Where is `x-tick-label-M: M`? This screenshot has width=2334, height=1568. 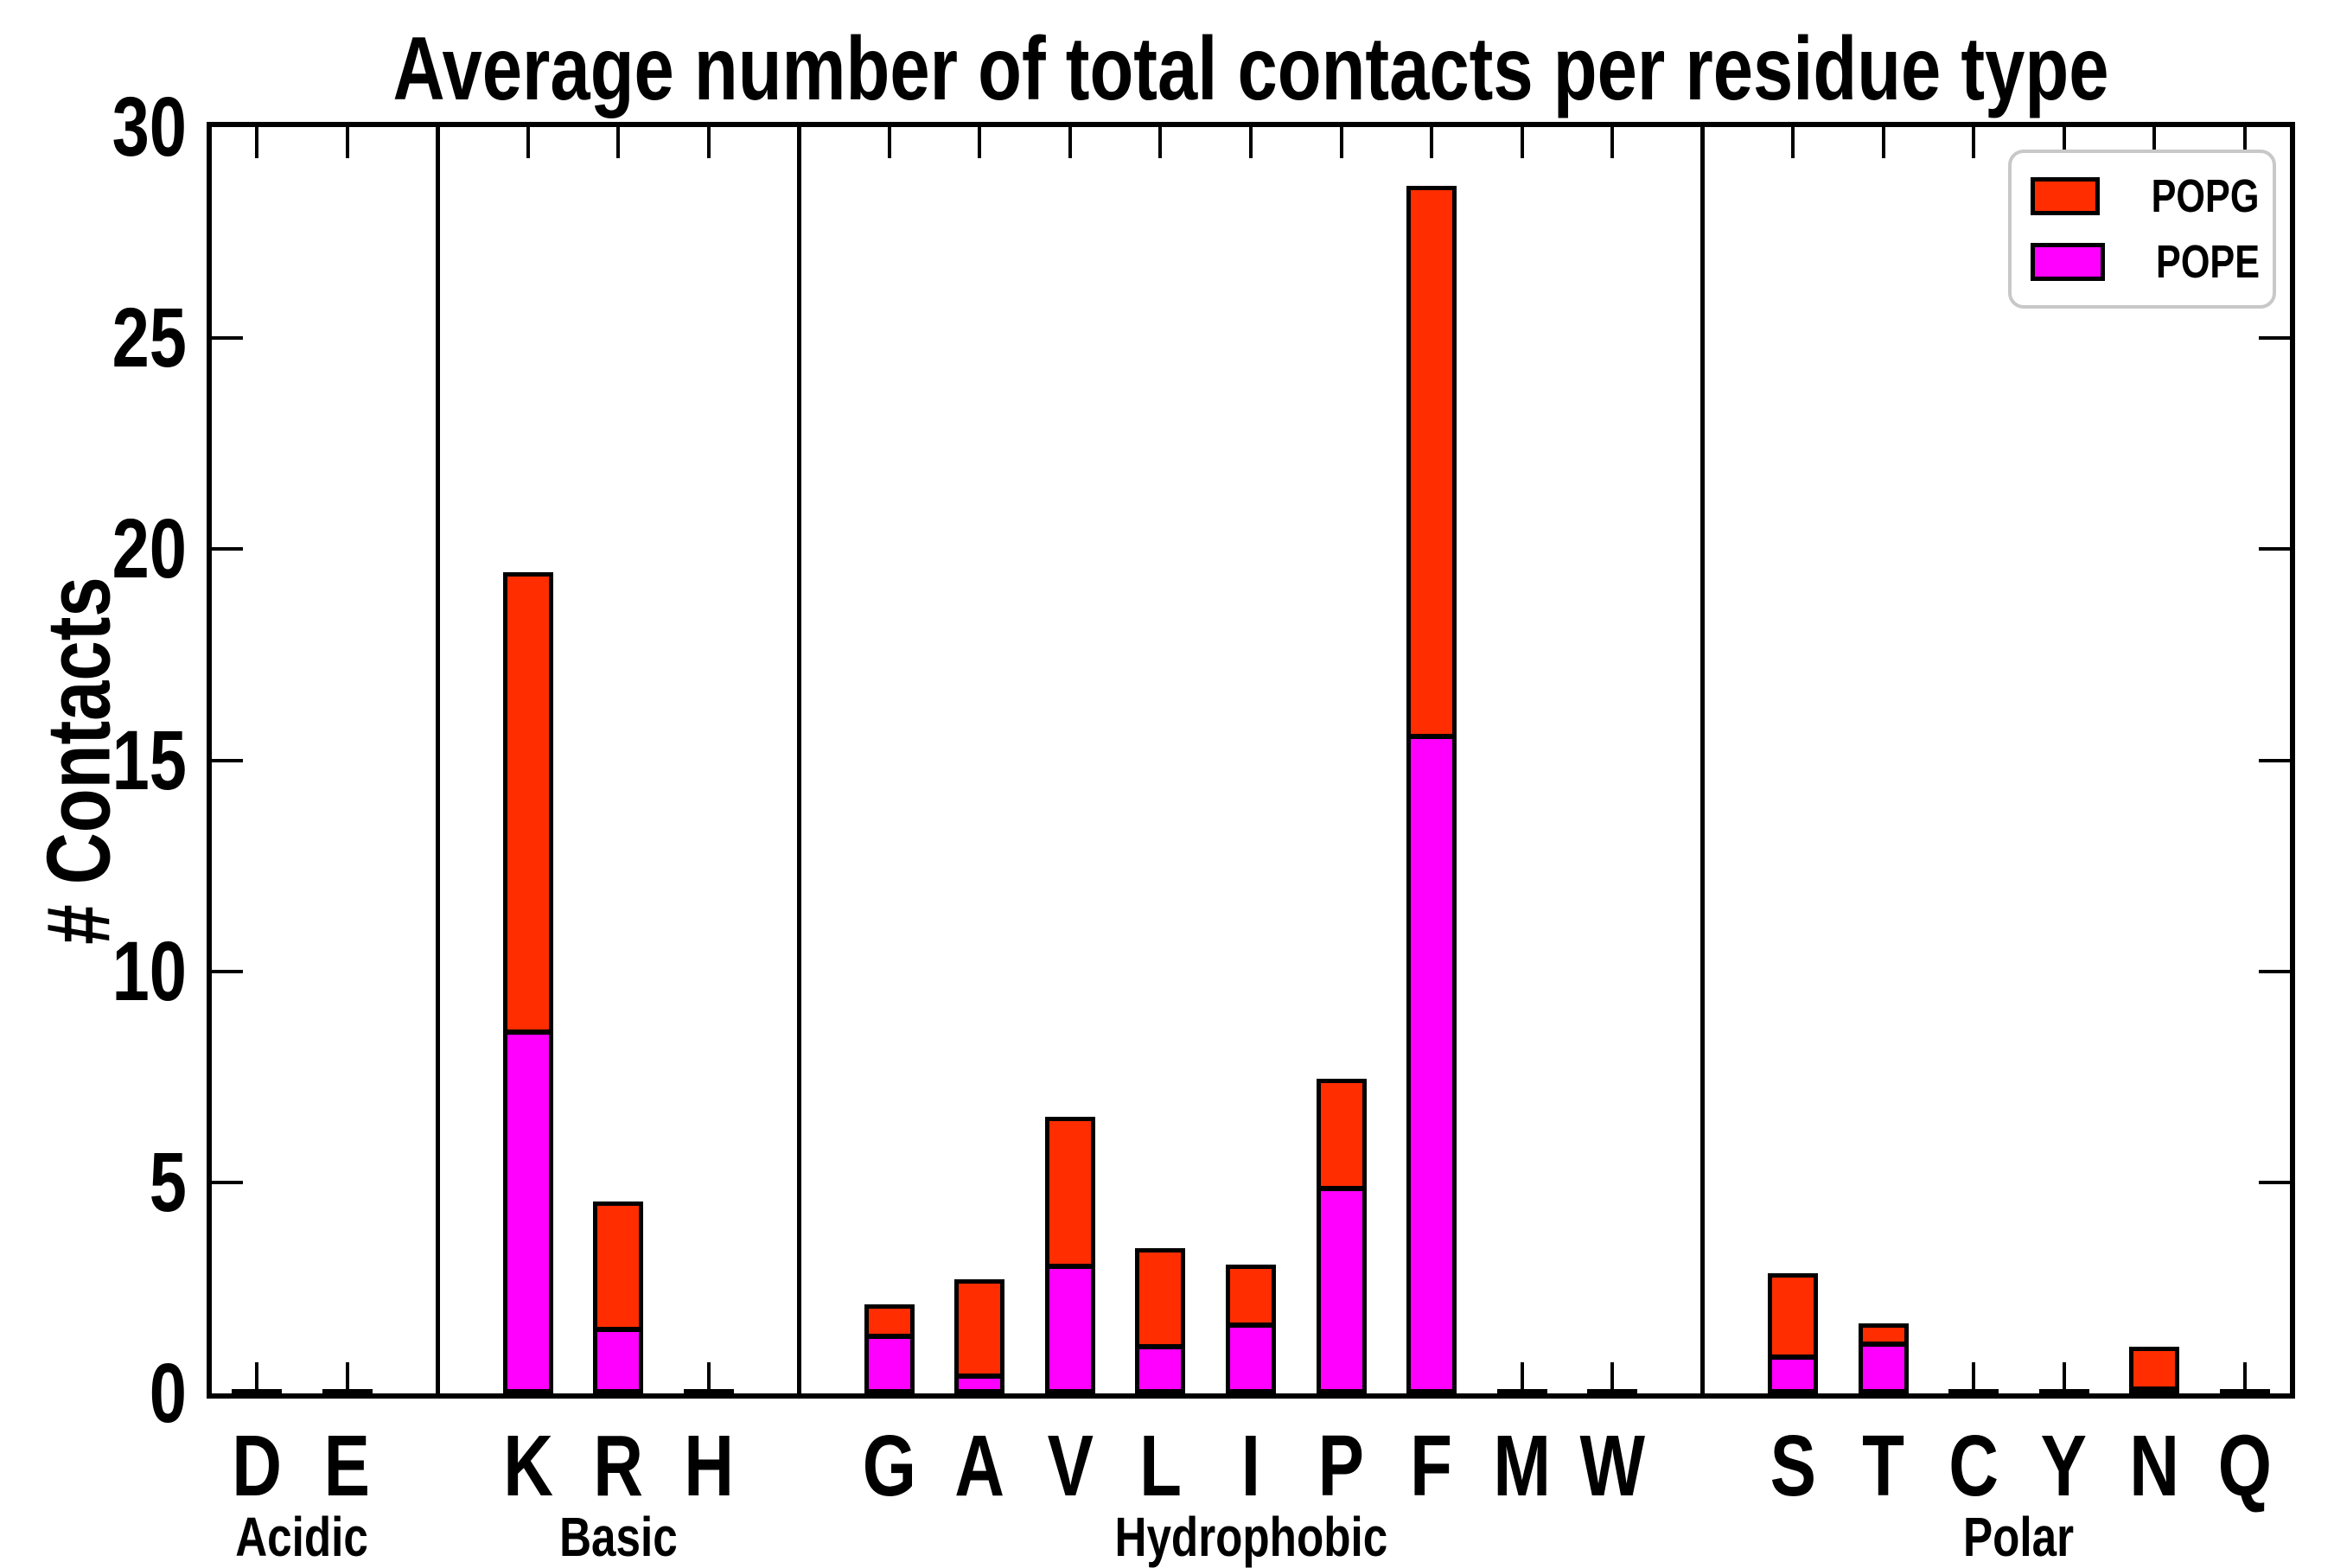 x-tick-label-M: M is located at coordinates (1522, 1466).